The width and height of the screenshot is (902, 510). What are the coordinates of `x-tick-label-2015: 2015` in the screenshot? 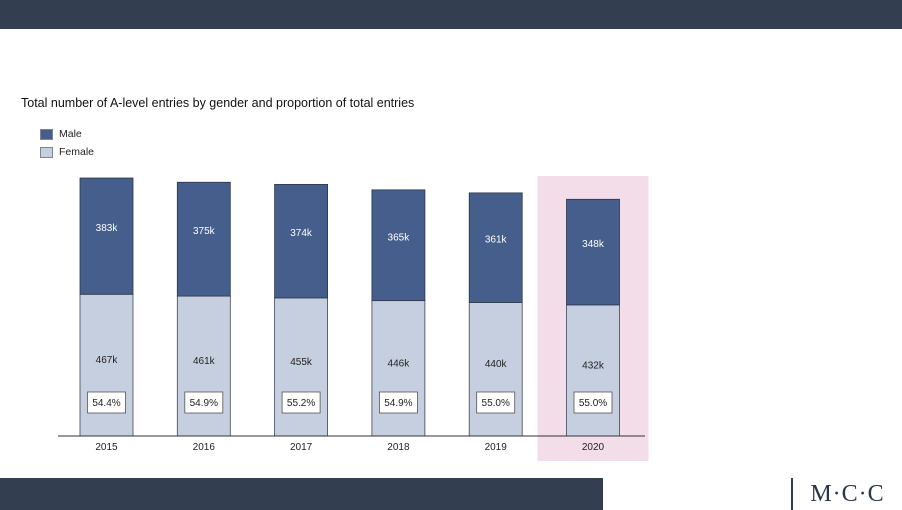 It's located at (106, 447).